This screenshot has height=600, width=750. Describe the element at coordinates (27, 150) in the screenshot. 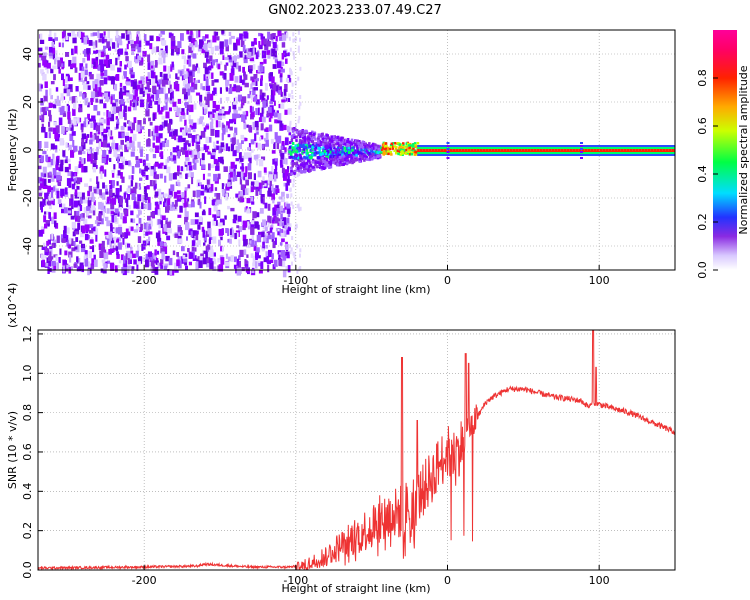

I see `y-tick-label: 0` at that location.